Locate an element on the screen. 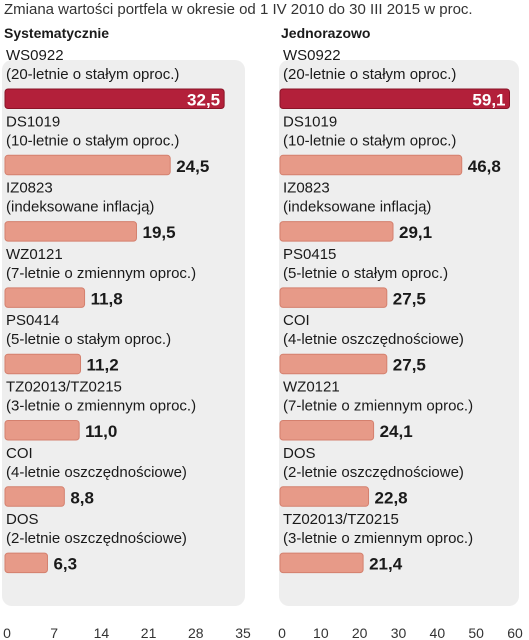 The width and height of the screenshot is (529, 640). bar-value-label: 11,2 is located at coordinates (103, 365).